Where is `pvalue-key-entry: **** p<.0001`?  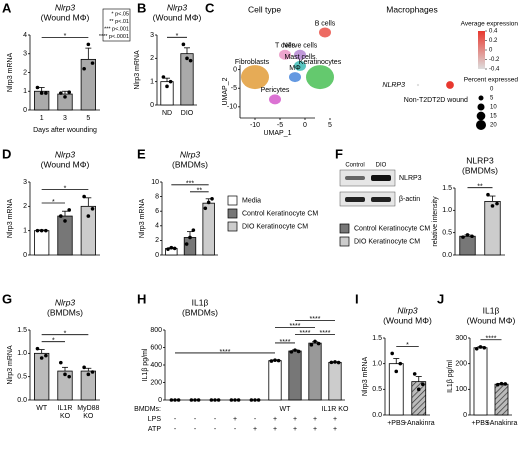 pvalue-key-entry: **** p<.0001 is located at coordinates (114, 37).